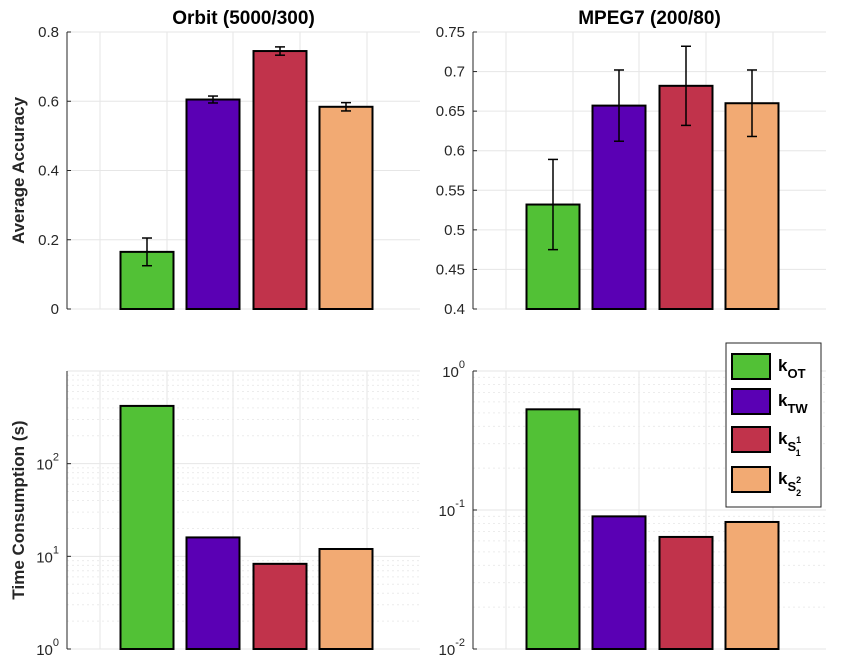 The height and width of the screenshot is (667, 841). I want to click on chart-title: MPEG7 (200/80), so click(649, 18).